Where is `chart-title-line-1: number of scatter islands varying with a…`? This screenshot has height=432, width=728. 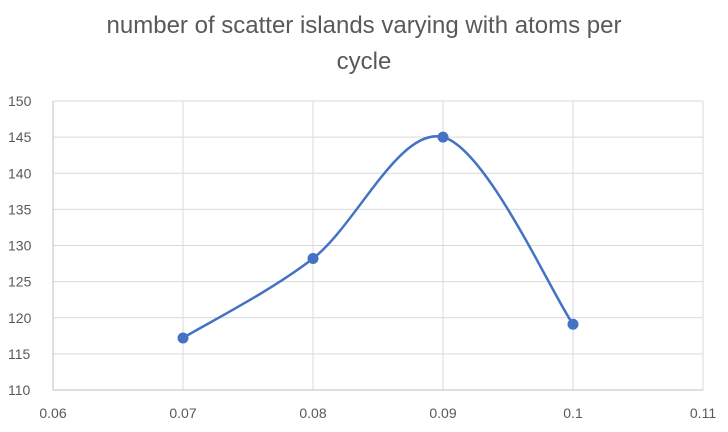 chart-title-line-1: number of scatter islands varying with a… is located at coordinates (364, 25).